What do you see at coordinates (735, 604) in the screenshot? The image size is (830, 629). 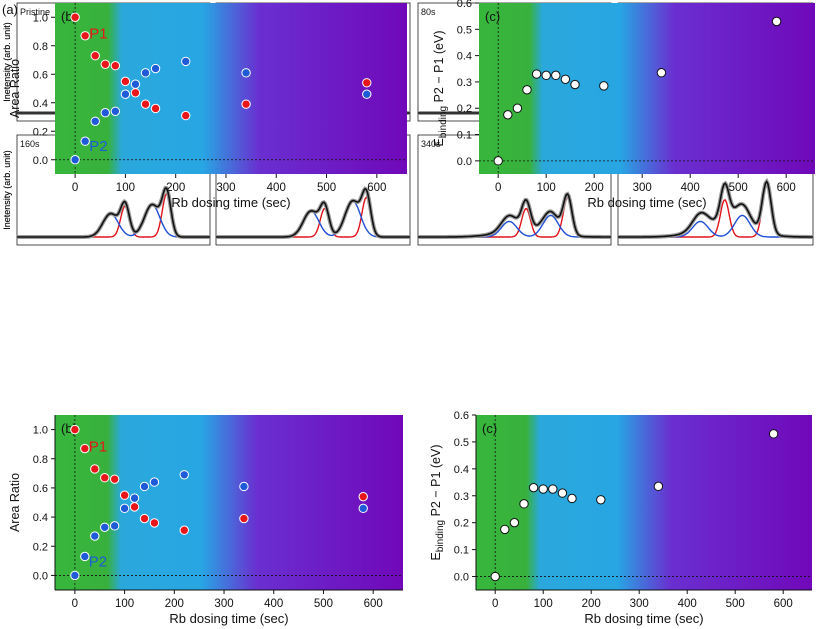 I see `x-tick-label: 500` at bounding box center [735, 604].